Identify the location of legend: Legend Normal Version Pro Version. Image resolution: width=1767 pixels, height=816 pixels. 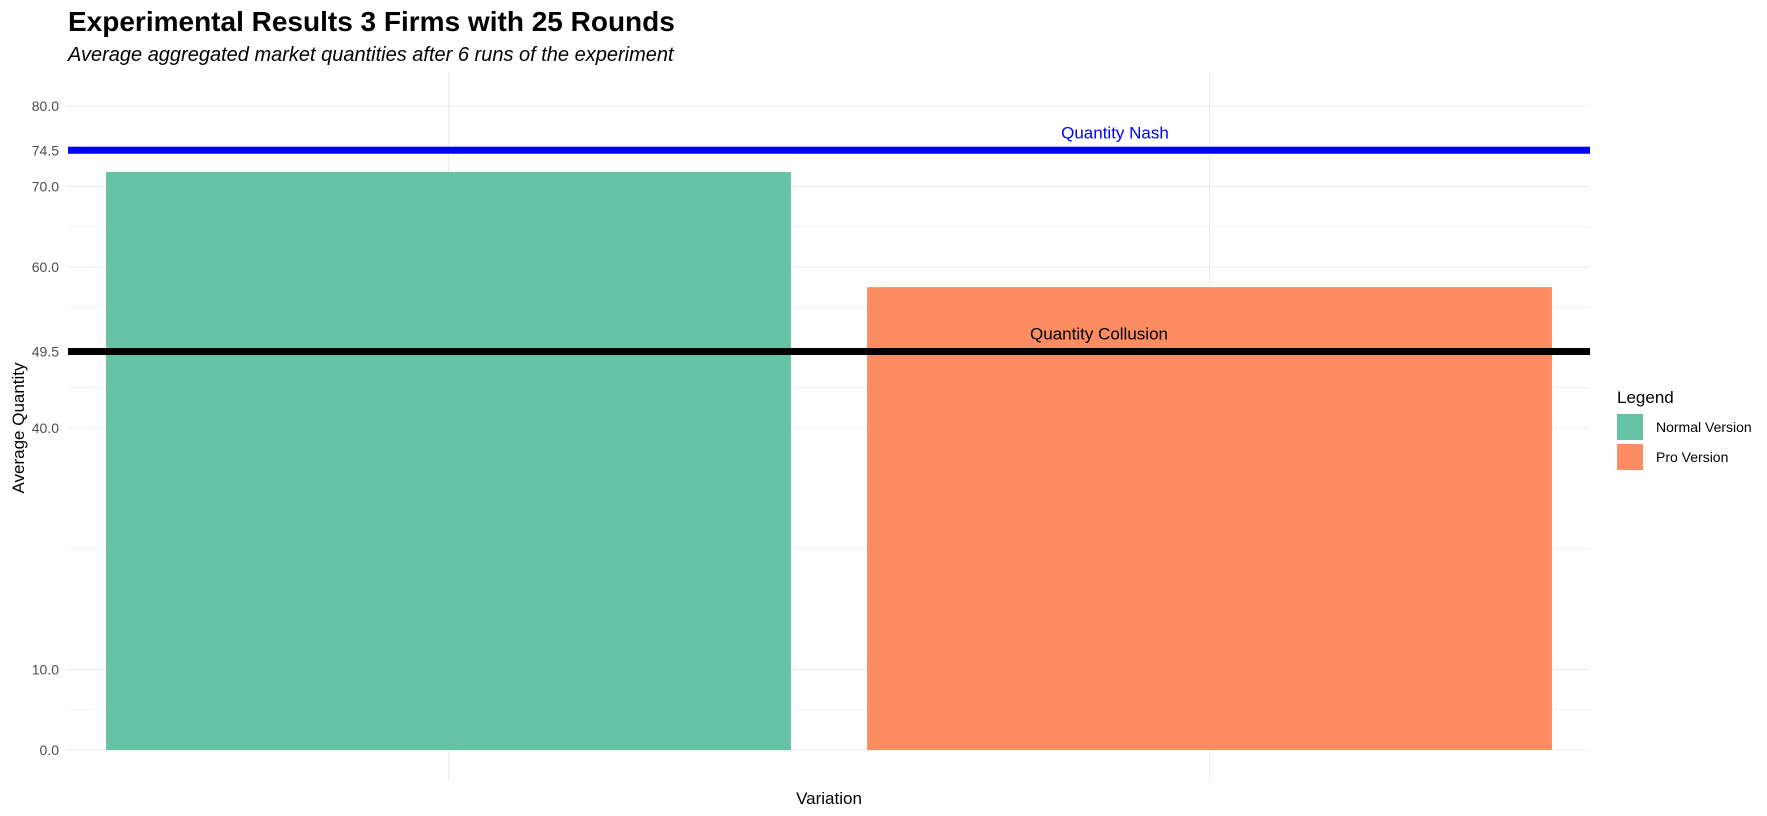
(1684, 429).